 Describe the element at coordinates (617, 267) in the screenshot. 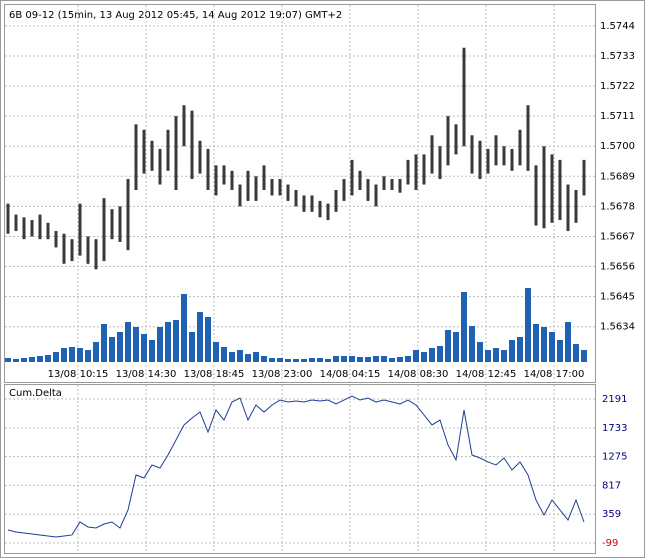

I see `y-tick-label: 1.5656` at that location.